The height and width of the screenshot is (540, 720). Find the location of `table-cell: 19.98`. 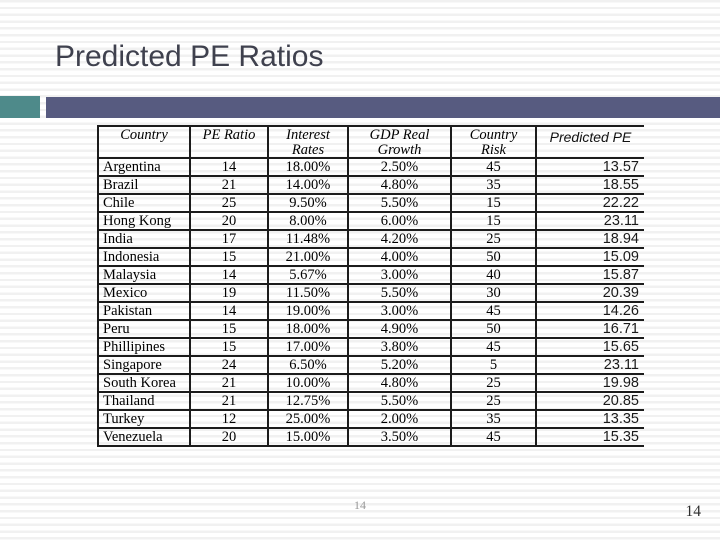

table-cell: 19.98 is located at coordinates (589, 383).